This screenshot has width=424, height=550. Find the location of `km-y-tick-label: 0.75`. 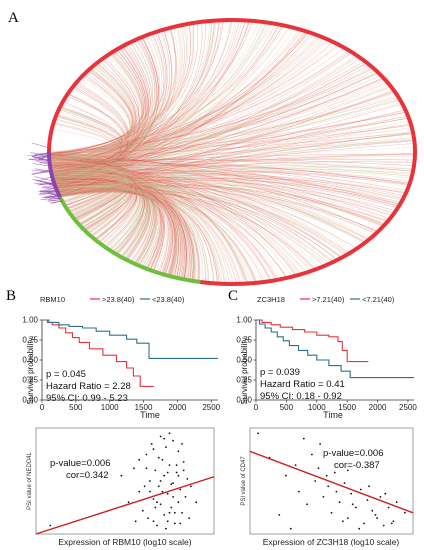

km-y-tick-label: 0.75 is located at coordinates (244, 340).